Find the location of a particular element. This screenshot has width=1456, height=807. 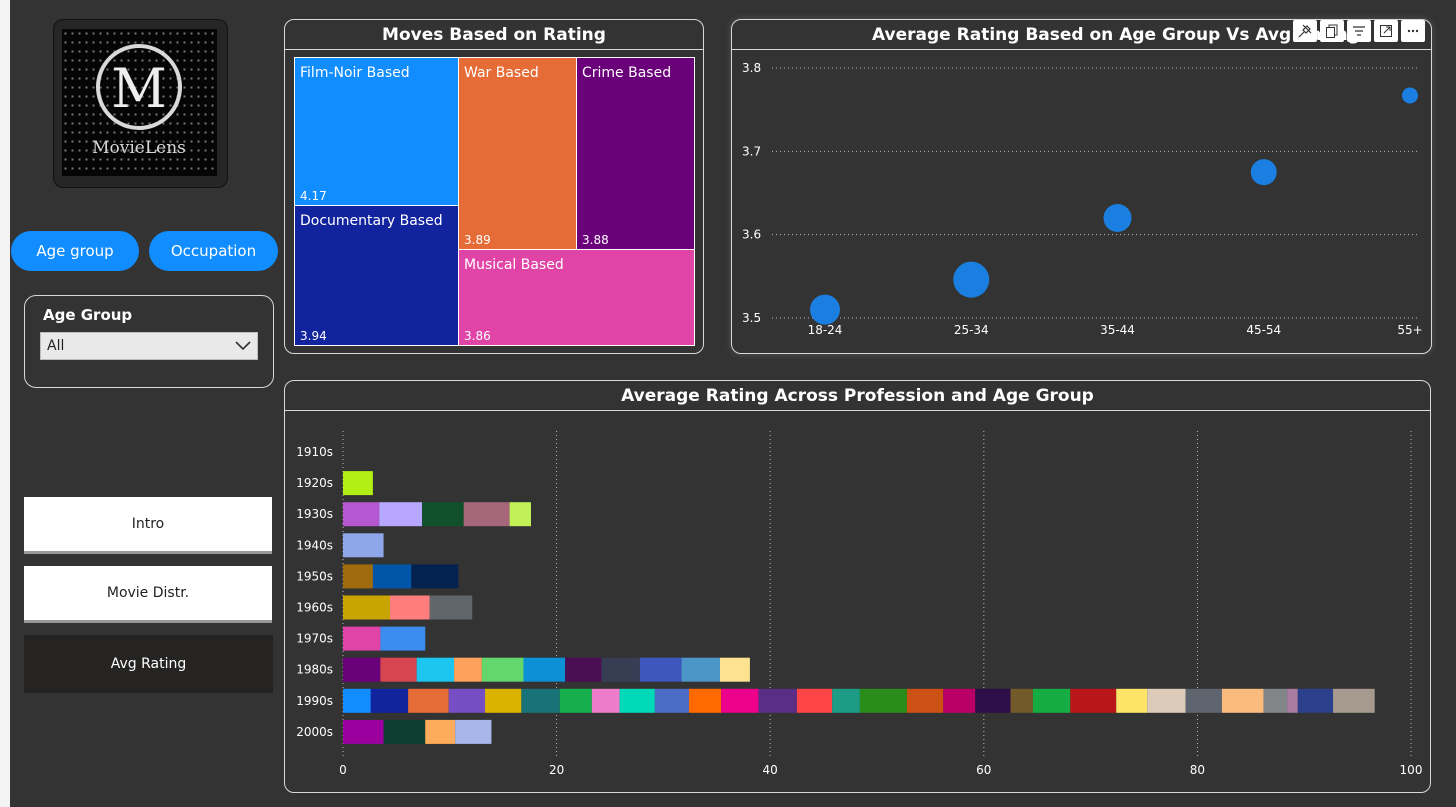

treemap-tile-film-noir: Film-Noir Based 4.17 is located at coordinates (376, 131).